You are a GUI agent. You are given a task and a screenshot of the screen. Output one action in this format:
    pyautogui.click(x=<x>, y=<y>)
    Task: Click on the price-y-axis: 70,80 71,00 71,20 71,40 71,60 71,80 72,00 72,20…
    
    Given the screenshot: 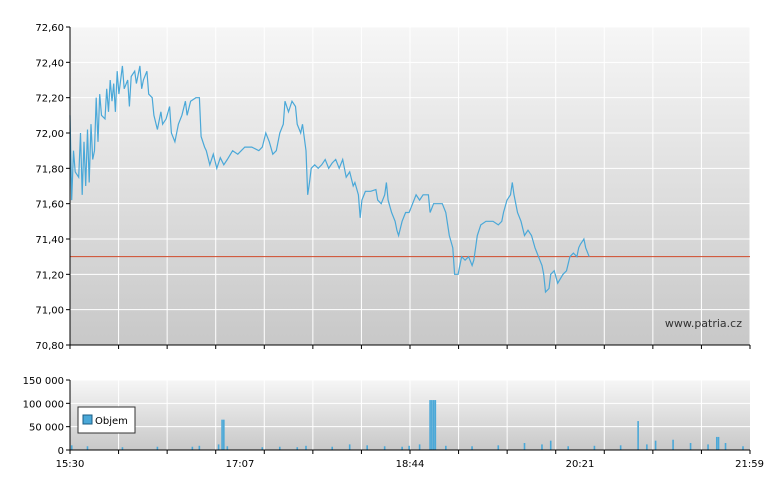 What is the action you would take?
    pyautogui.click(x=52, y=187)
    